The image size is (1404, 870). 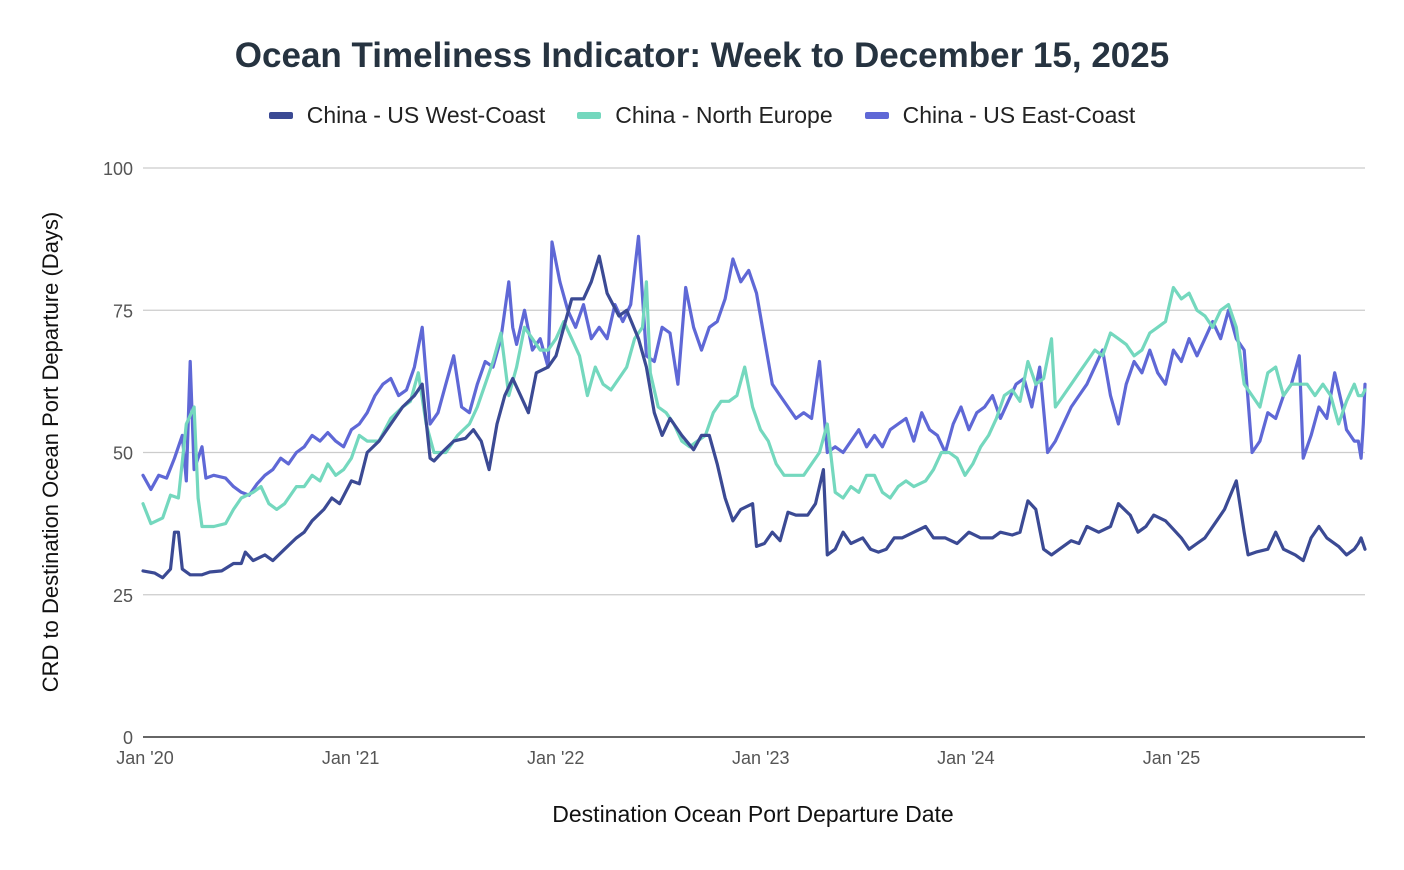 I want to click on legend-swatch-us-west-coast, so click(x=280, y=115).